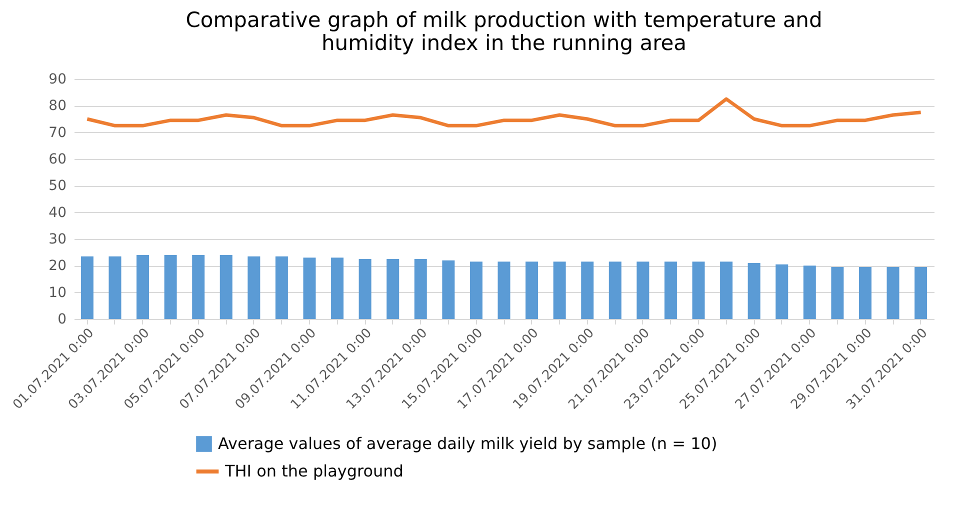 The width and height of the screenshot is (979, 515). I want to click on y-tick-label: 30, so click(57, 240).